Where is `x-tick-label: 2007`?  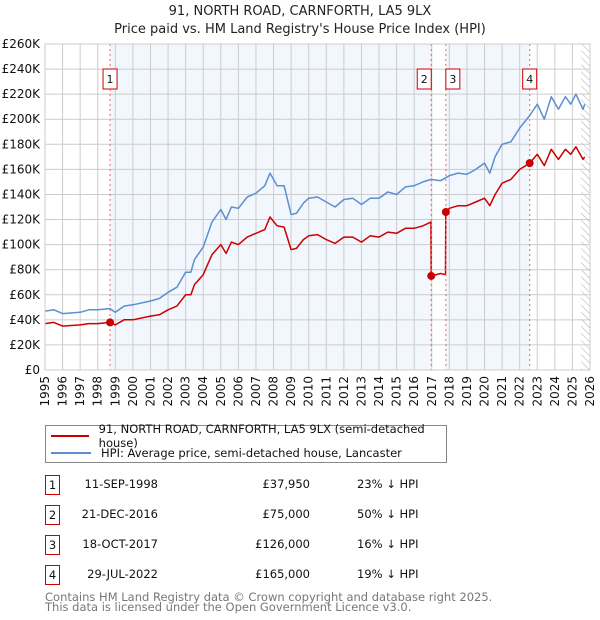 x-tick-label: 2007 is located at coordinates (256, 391).